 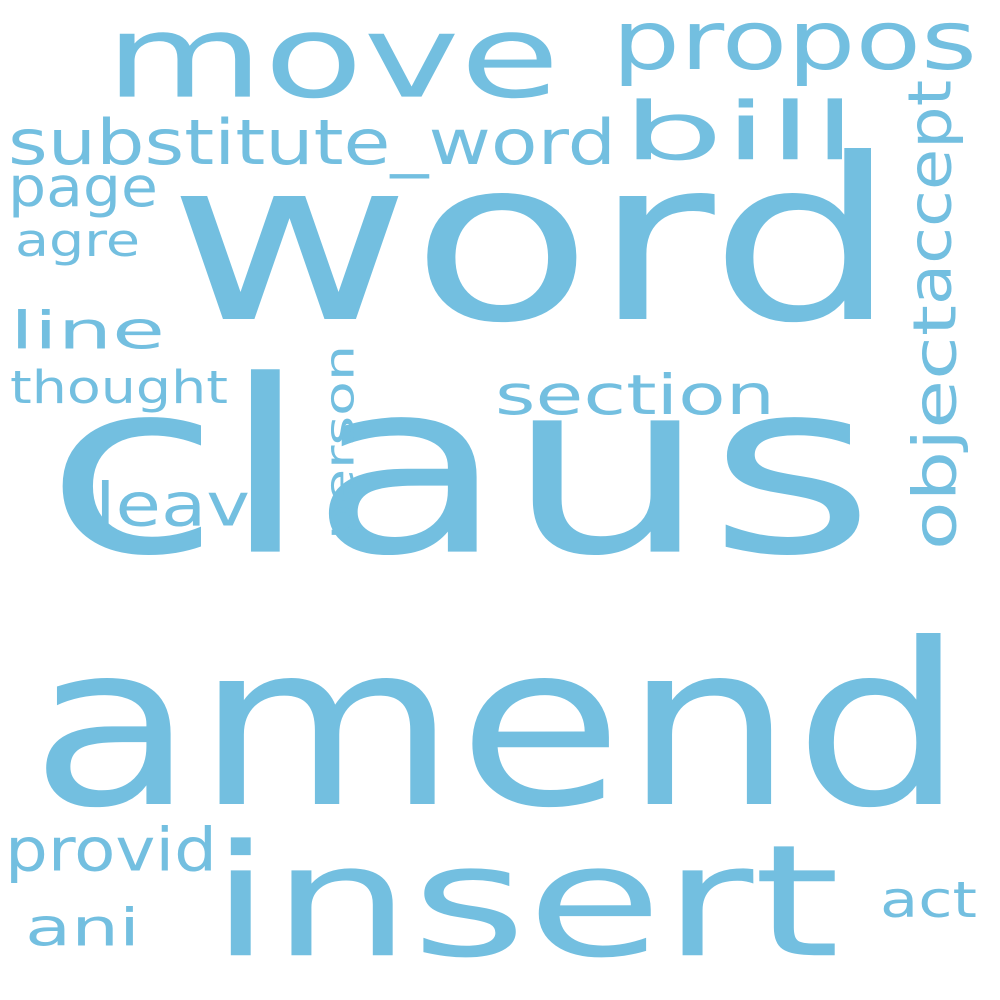 I want to click on word-object: object, so click(x=934, y=427).